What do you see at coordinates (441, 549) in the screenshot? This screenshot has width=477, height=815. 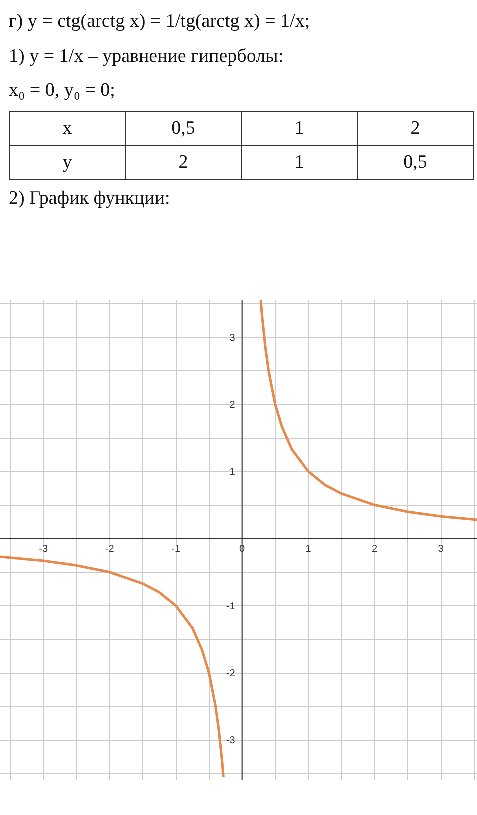 I see `x-tick-label: 3` at bounding box center [441, 549].